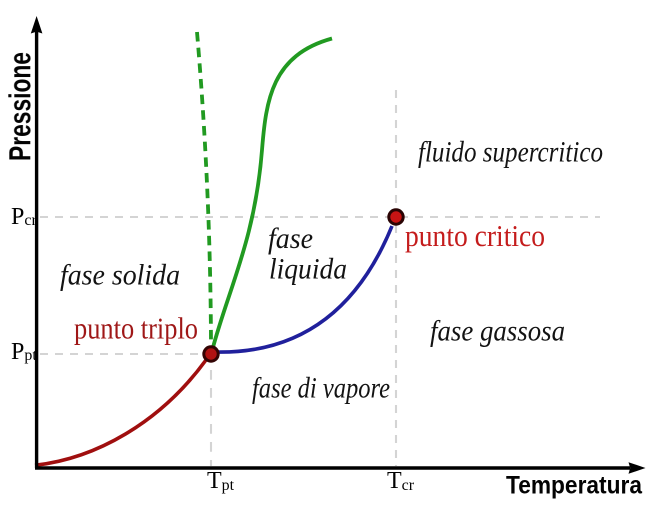 This screenshot has height=512, width=664. I want to click on svg-text: punto critico, so click(475, 235).